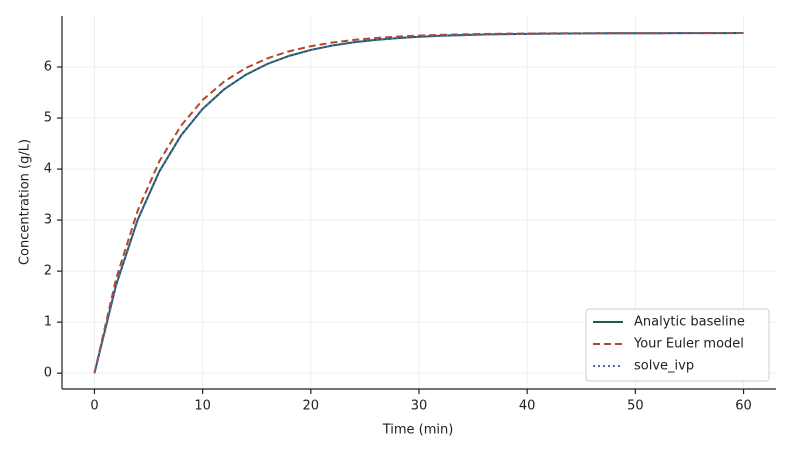  Describe the element at coordinates (48, 118) in the screenshot. I see `y-tick-label: 5` at that location.